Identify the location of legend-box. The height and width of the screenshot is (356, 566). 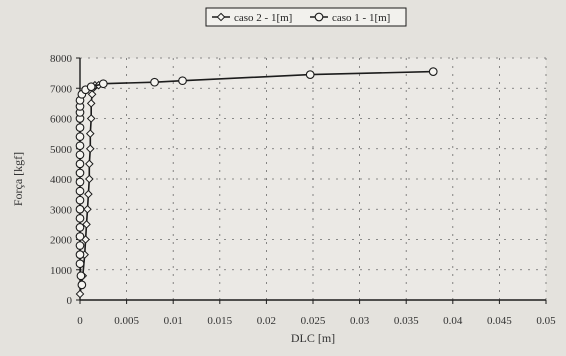
(306, 17).